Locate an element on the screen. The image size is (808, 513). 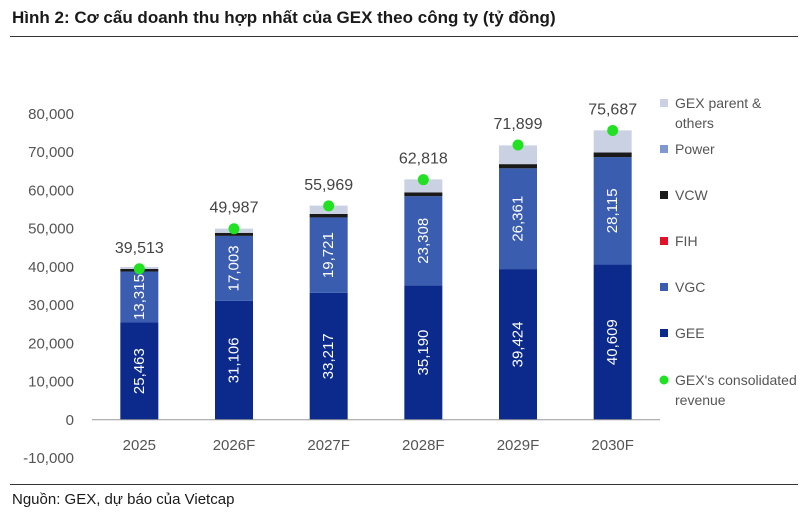
legend-label-marker: revenue is located at coordinates (700, 400).